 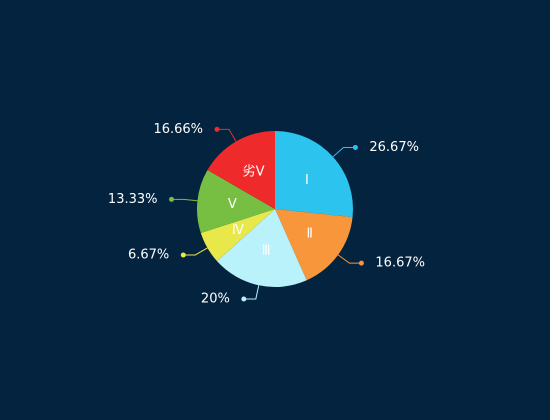 What do you see at coordinates (266, 250) in the screenshot?
I see `slice-label: Ⅲ` at bounding box center [266, 250].